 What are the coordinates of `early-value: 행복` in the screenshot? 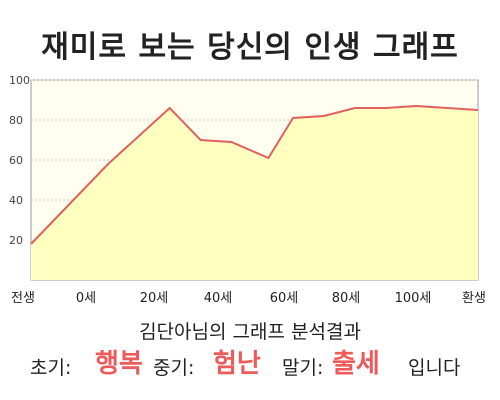 It's located at (119, 364).